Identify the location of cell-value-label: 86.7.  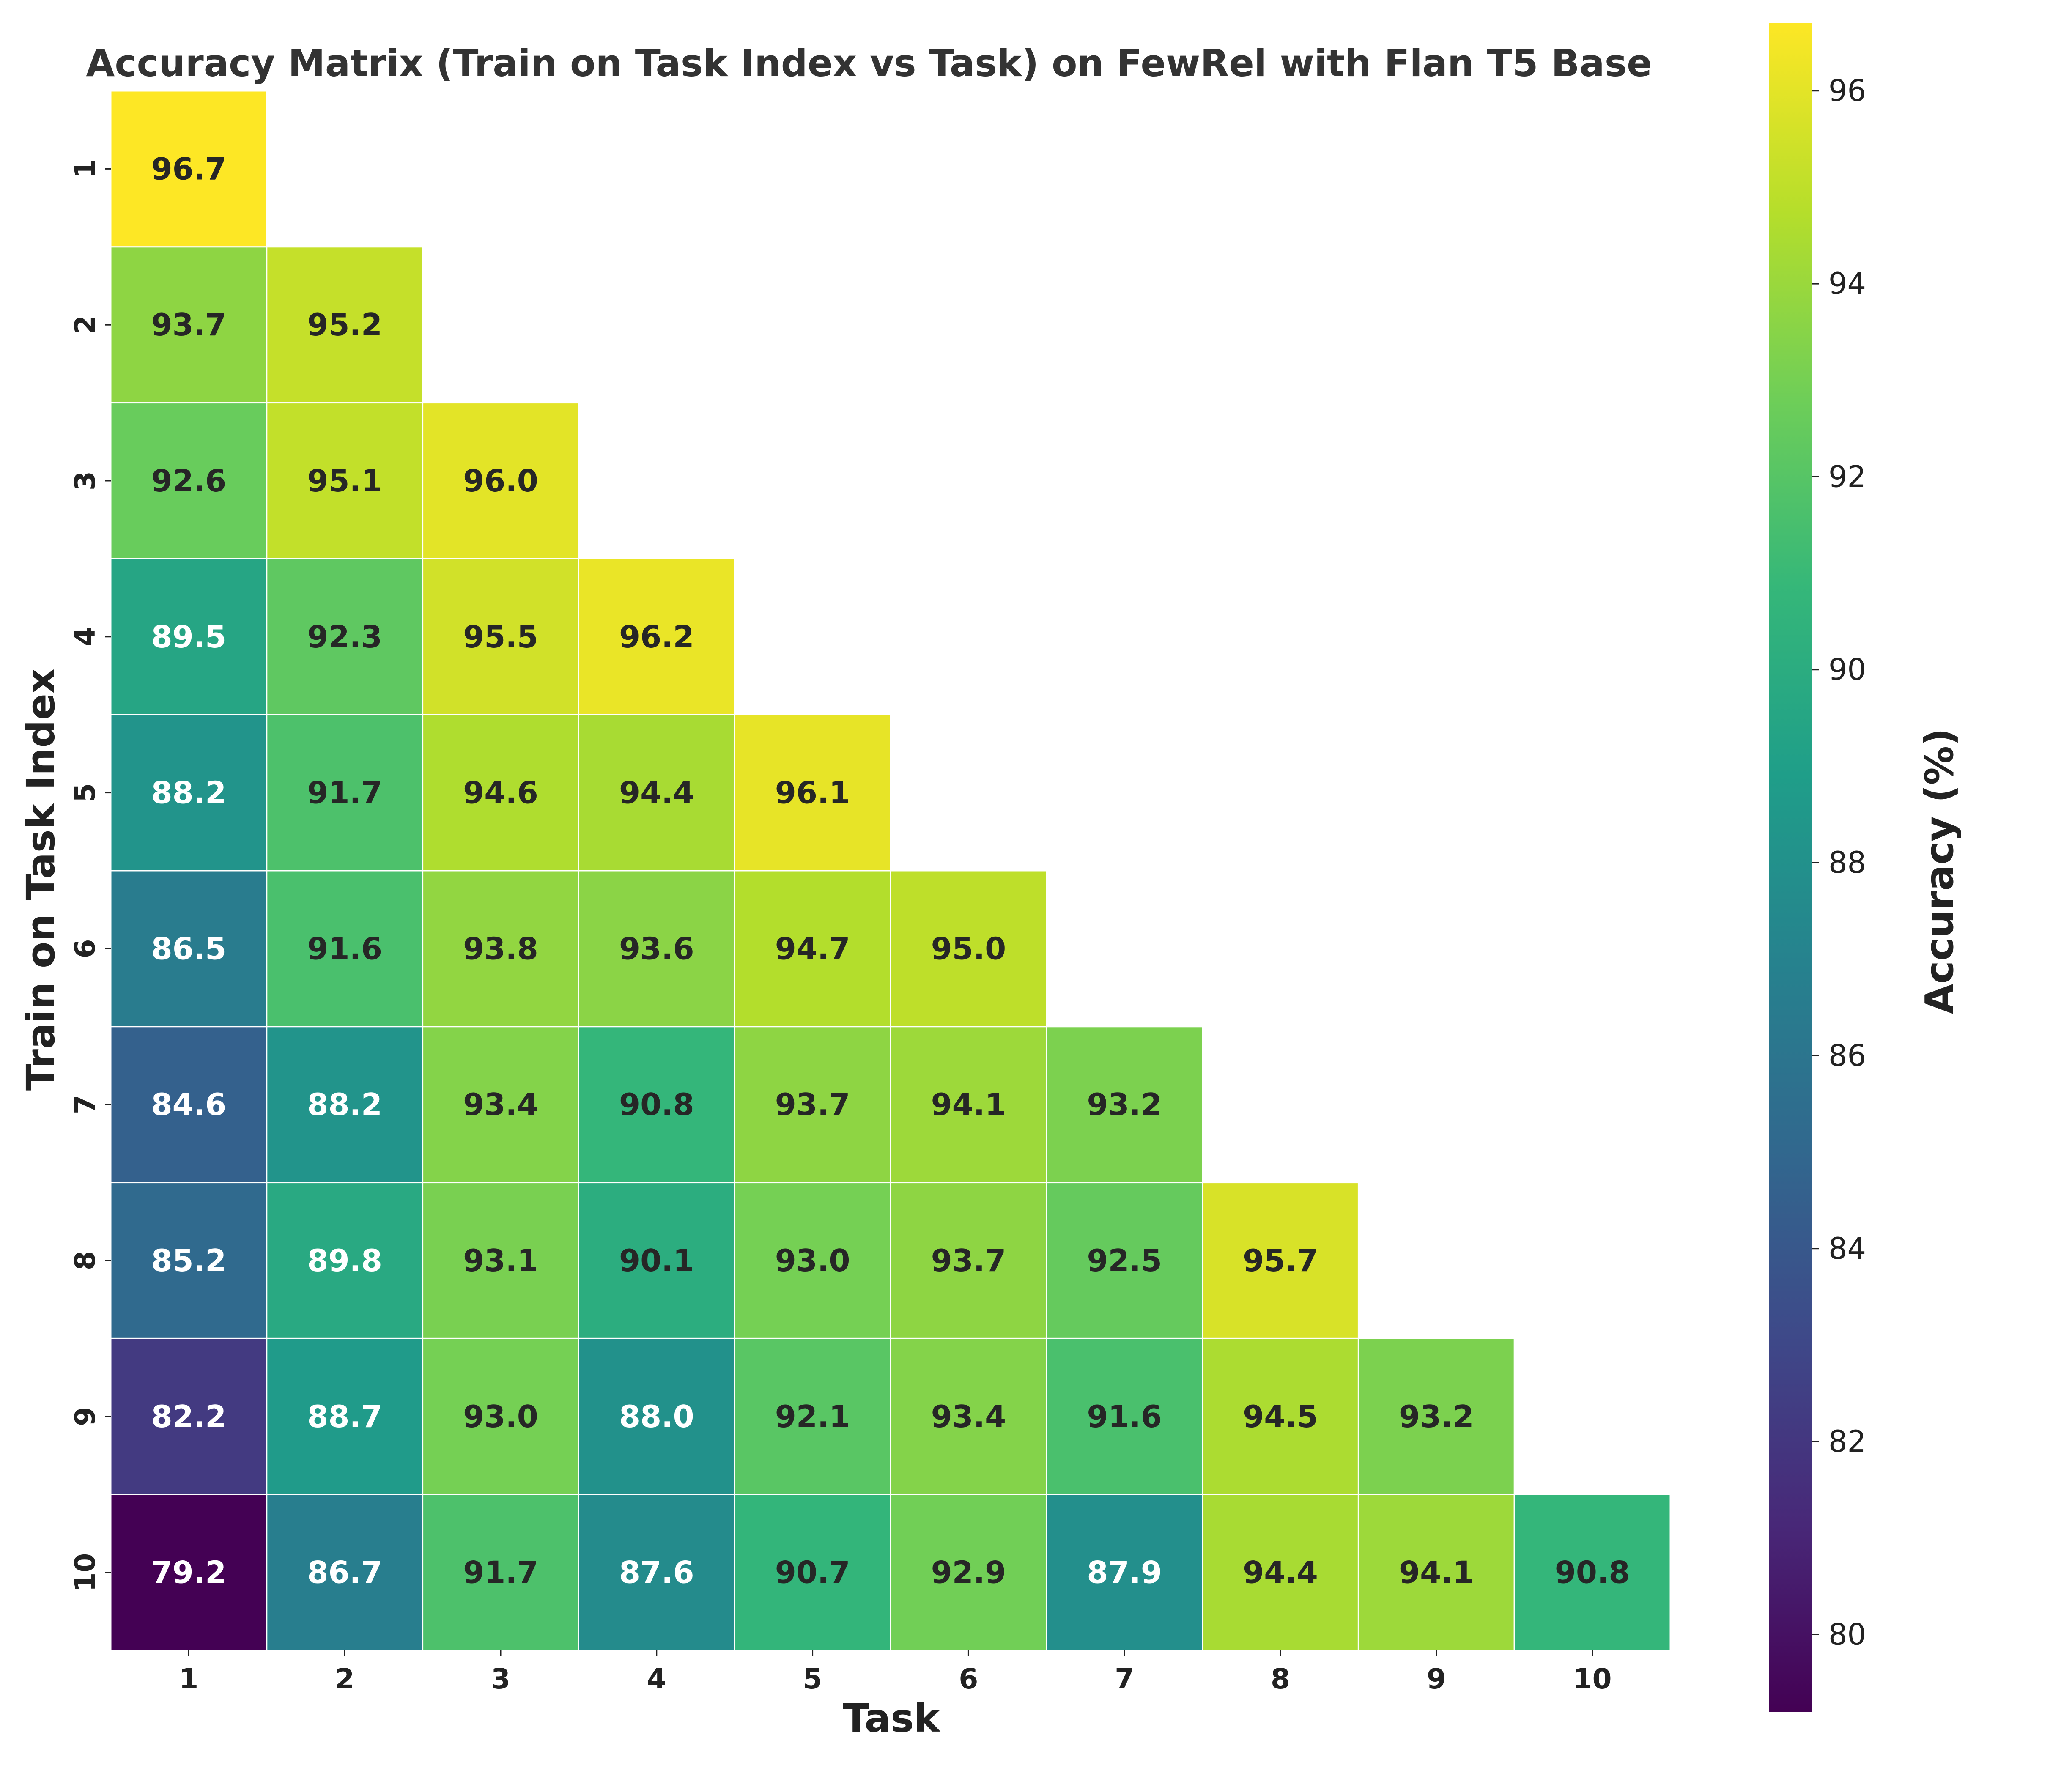
(344, 1572).